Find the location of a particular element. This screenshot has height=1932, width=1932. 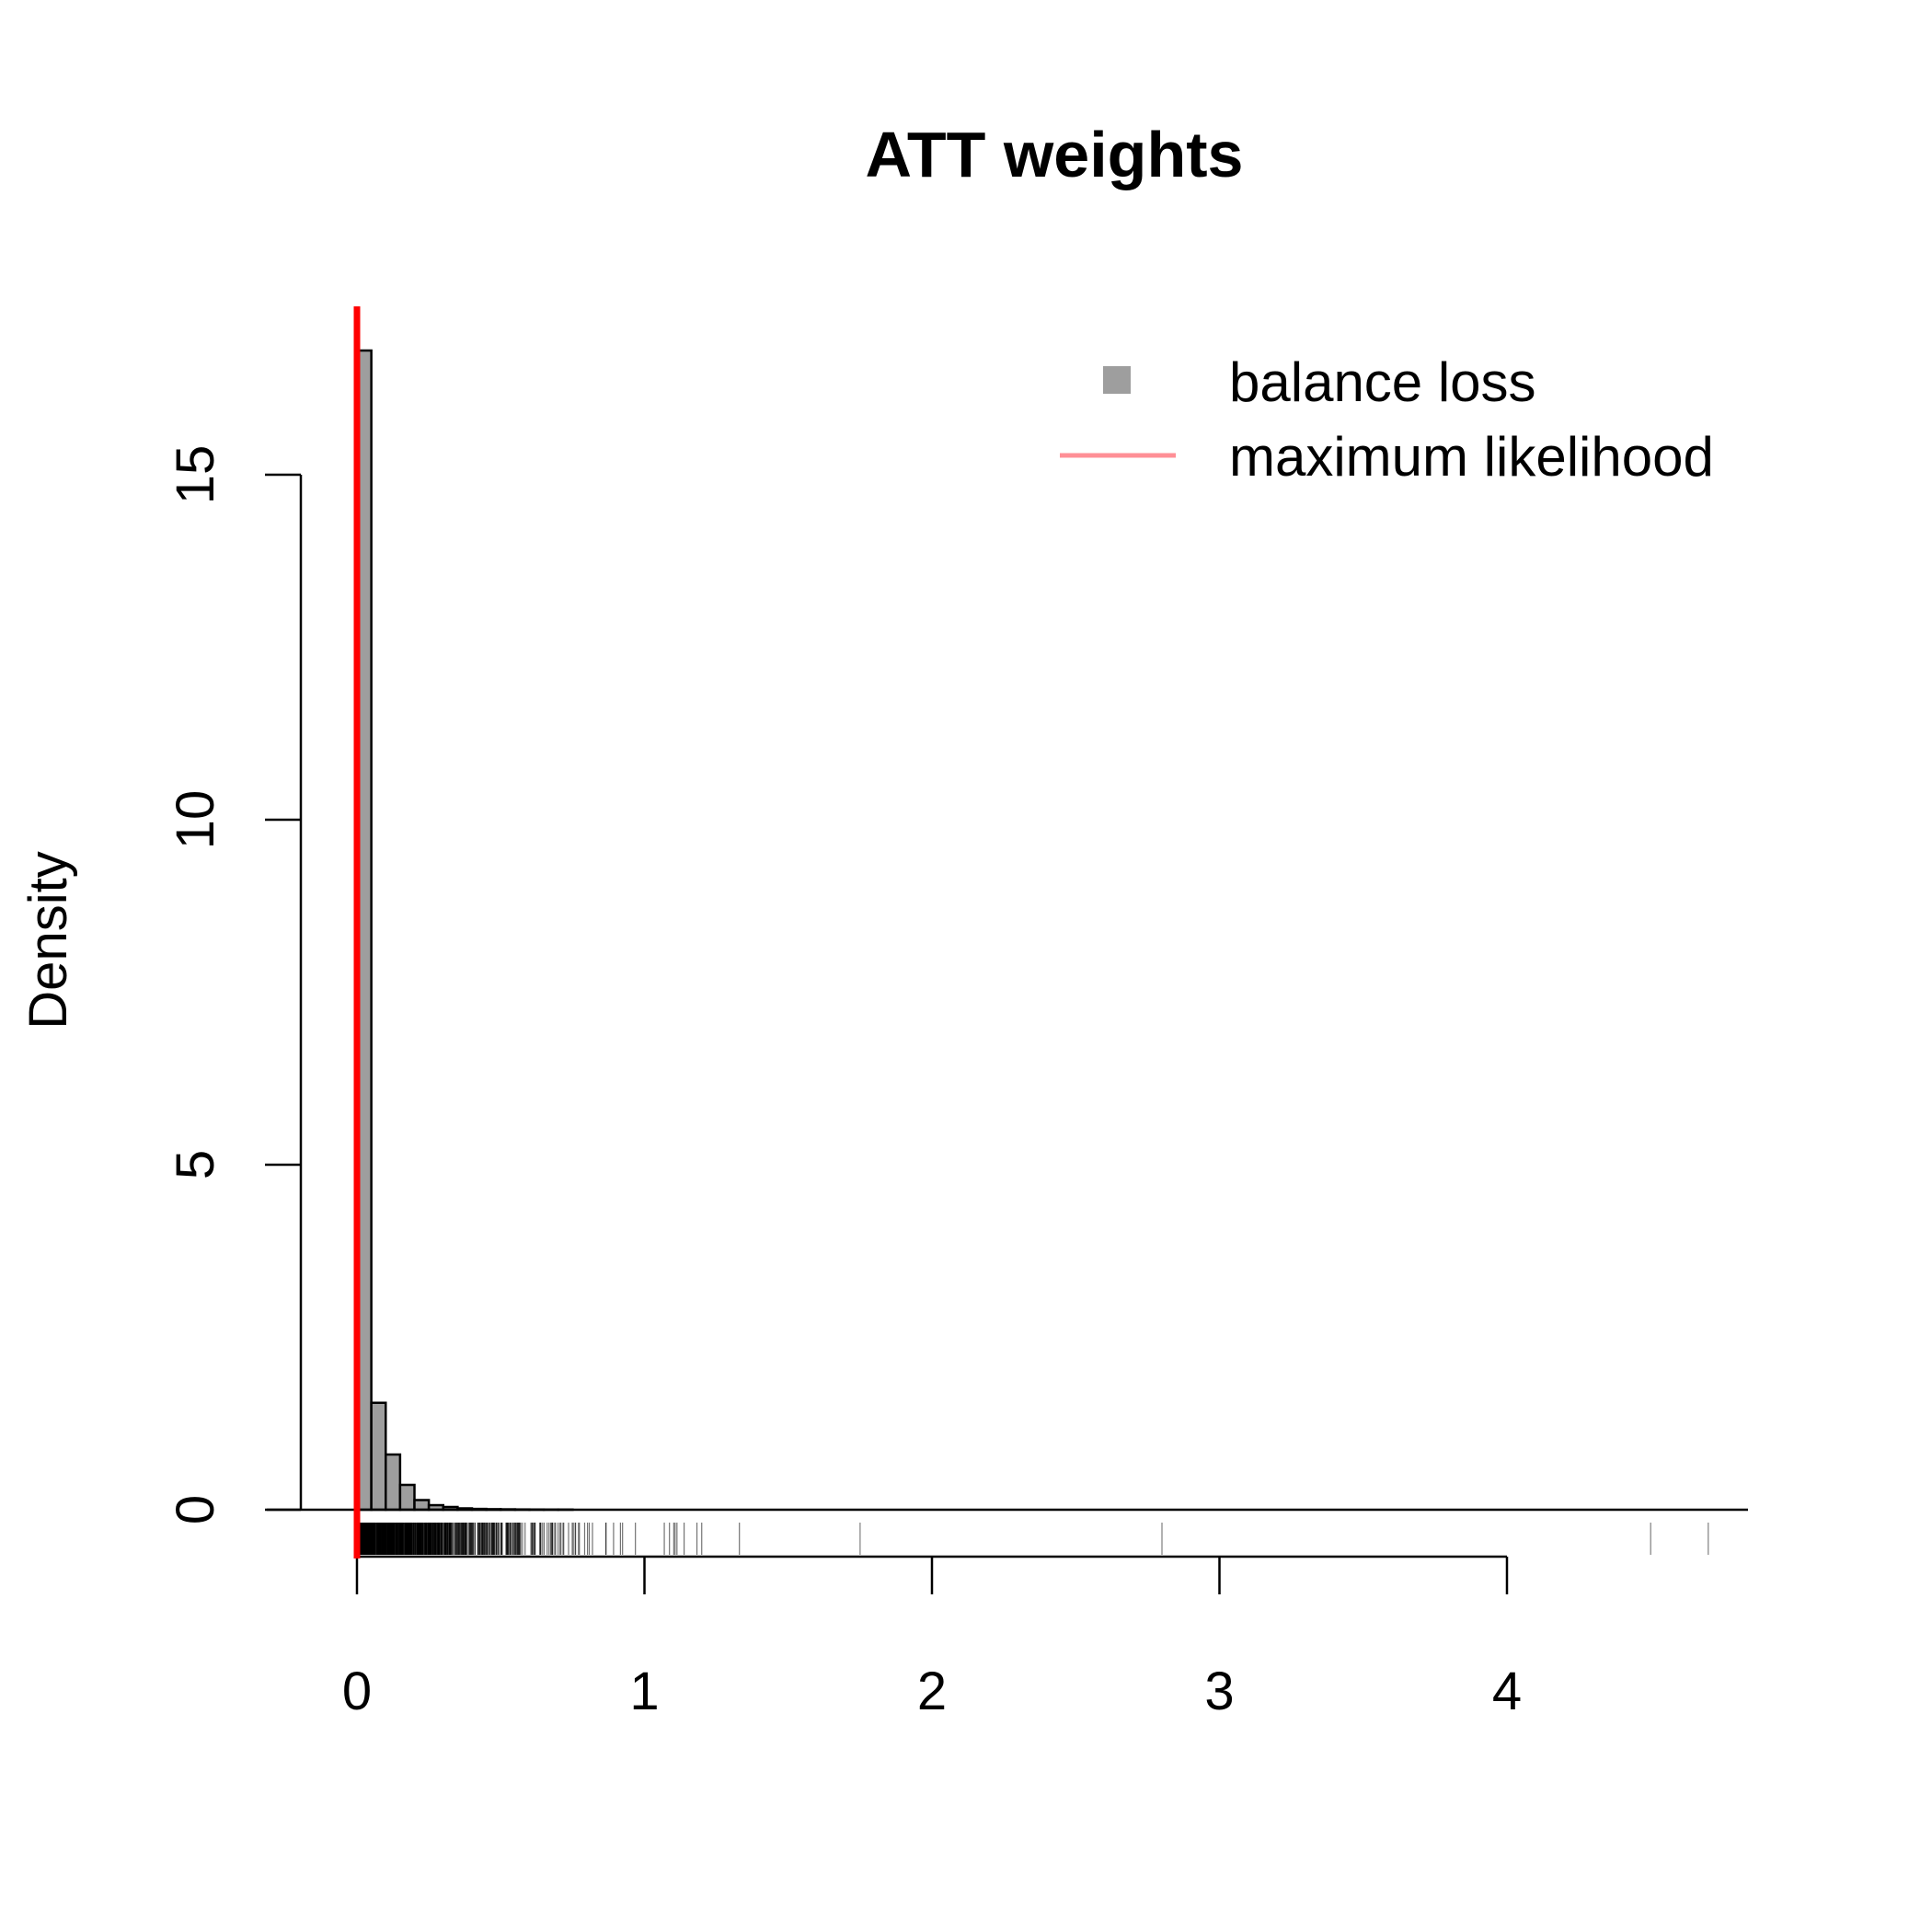

y-tick-label: 0 is located at coordinates (195, 1509).